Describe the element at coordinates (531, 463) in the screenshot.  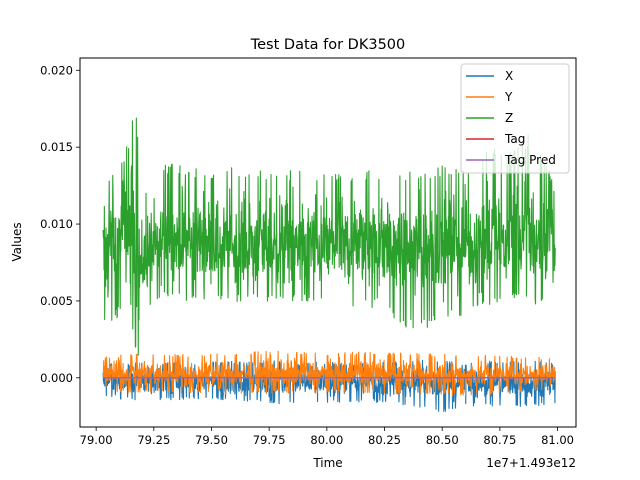
I see `x-offset-label: 1e7+1.493e12` at that location.